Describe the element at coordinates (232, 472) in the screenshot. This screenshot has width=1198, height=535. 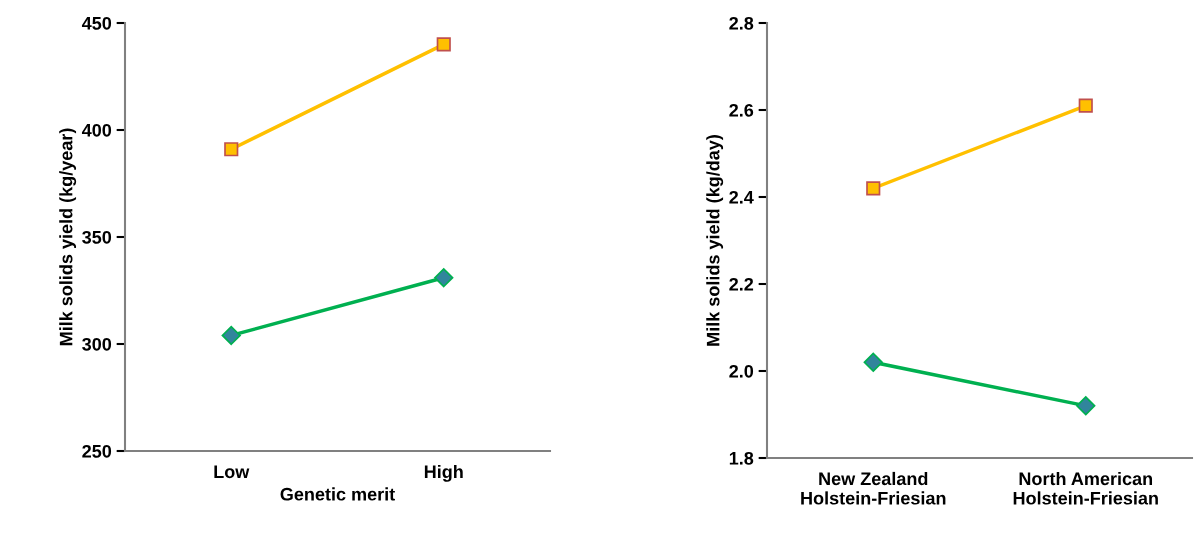
I see `x-tick-label: Low` at that location.